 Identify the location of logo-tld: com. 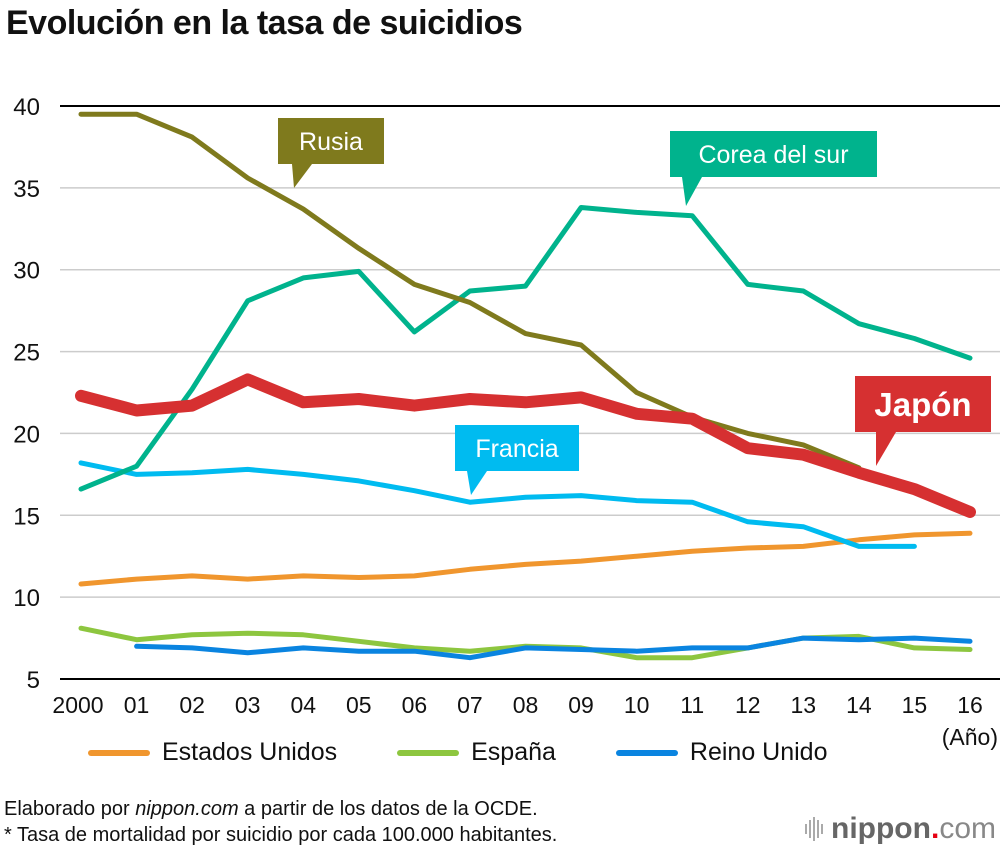
(967, 828).